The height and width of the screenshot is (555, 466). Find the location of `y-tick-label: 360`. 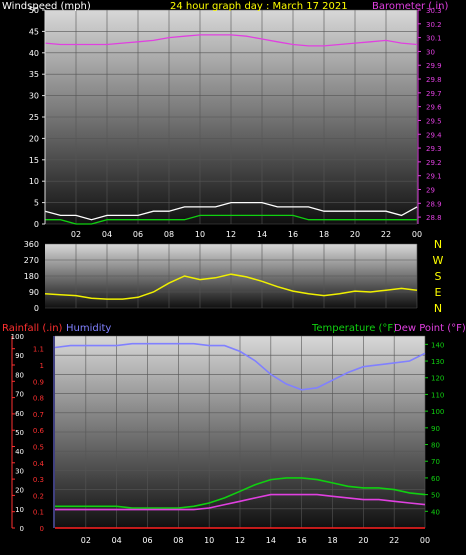

y-tick-label: 360 is located at coordinates (31, 244).